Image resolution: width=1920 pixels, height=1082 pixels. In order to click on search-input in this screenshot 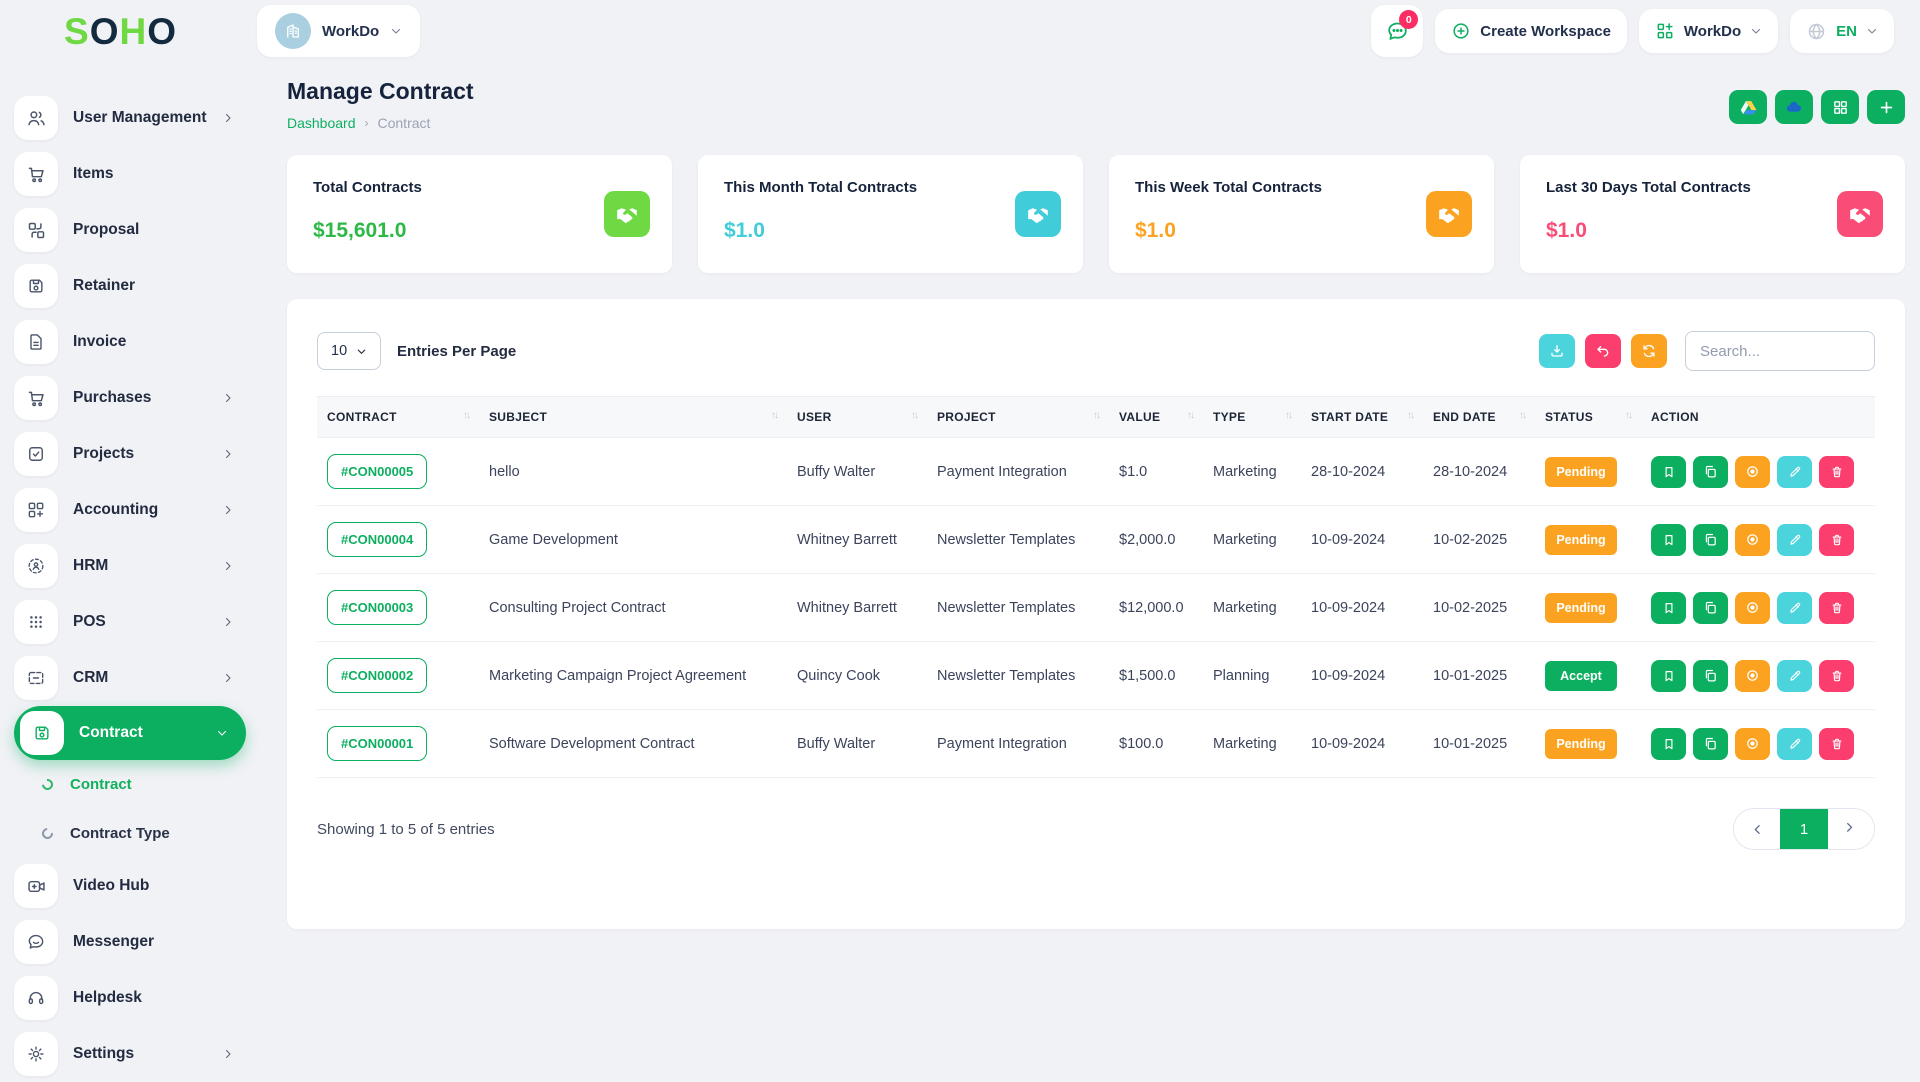, I will do `click(1780, 351)`.